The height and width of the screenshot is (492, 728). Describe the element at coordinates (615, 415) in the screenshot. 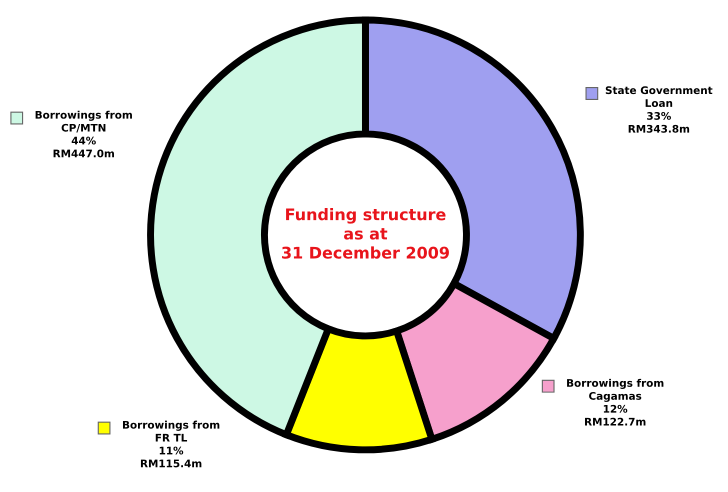

I see `data-label: 12% RM122.7m` at that location.